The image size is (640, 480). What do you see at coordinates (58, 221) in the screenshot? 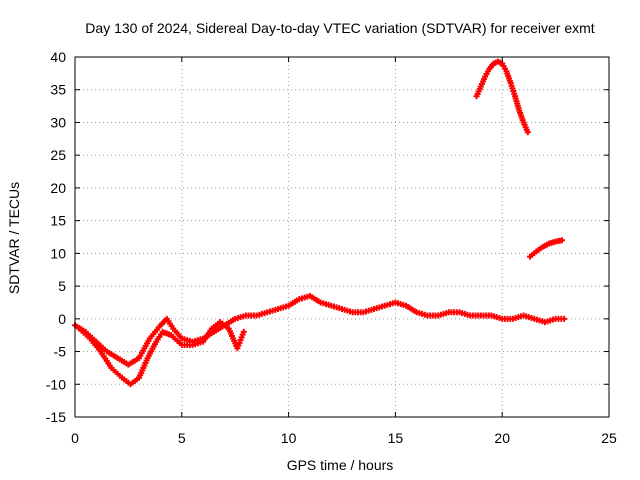
I see `y-tick-label-6: 15` at bounding box center [58, 221].